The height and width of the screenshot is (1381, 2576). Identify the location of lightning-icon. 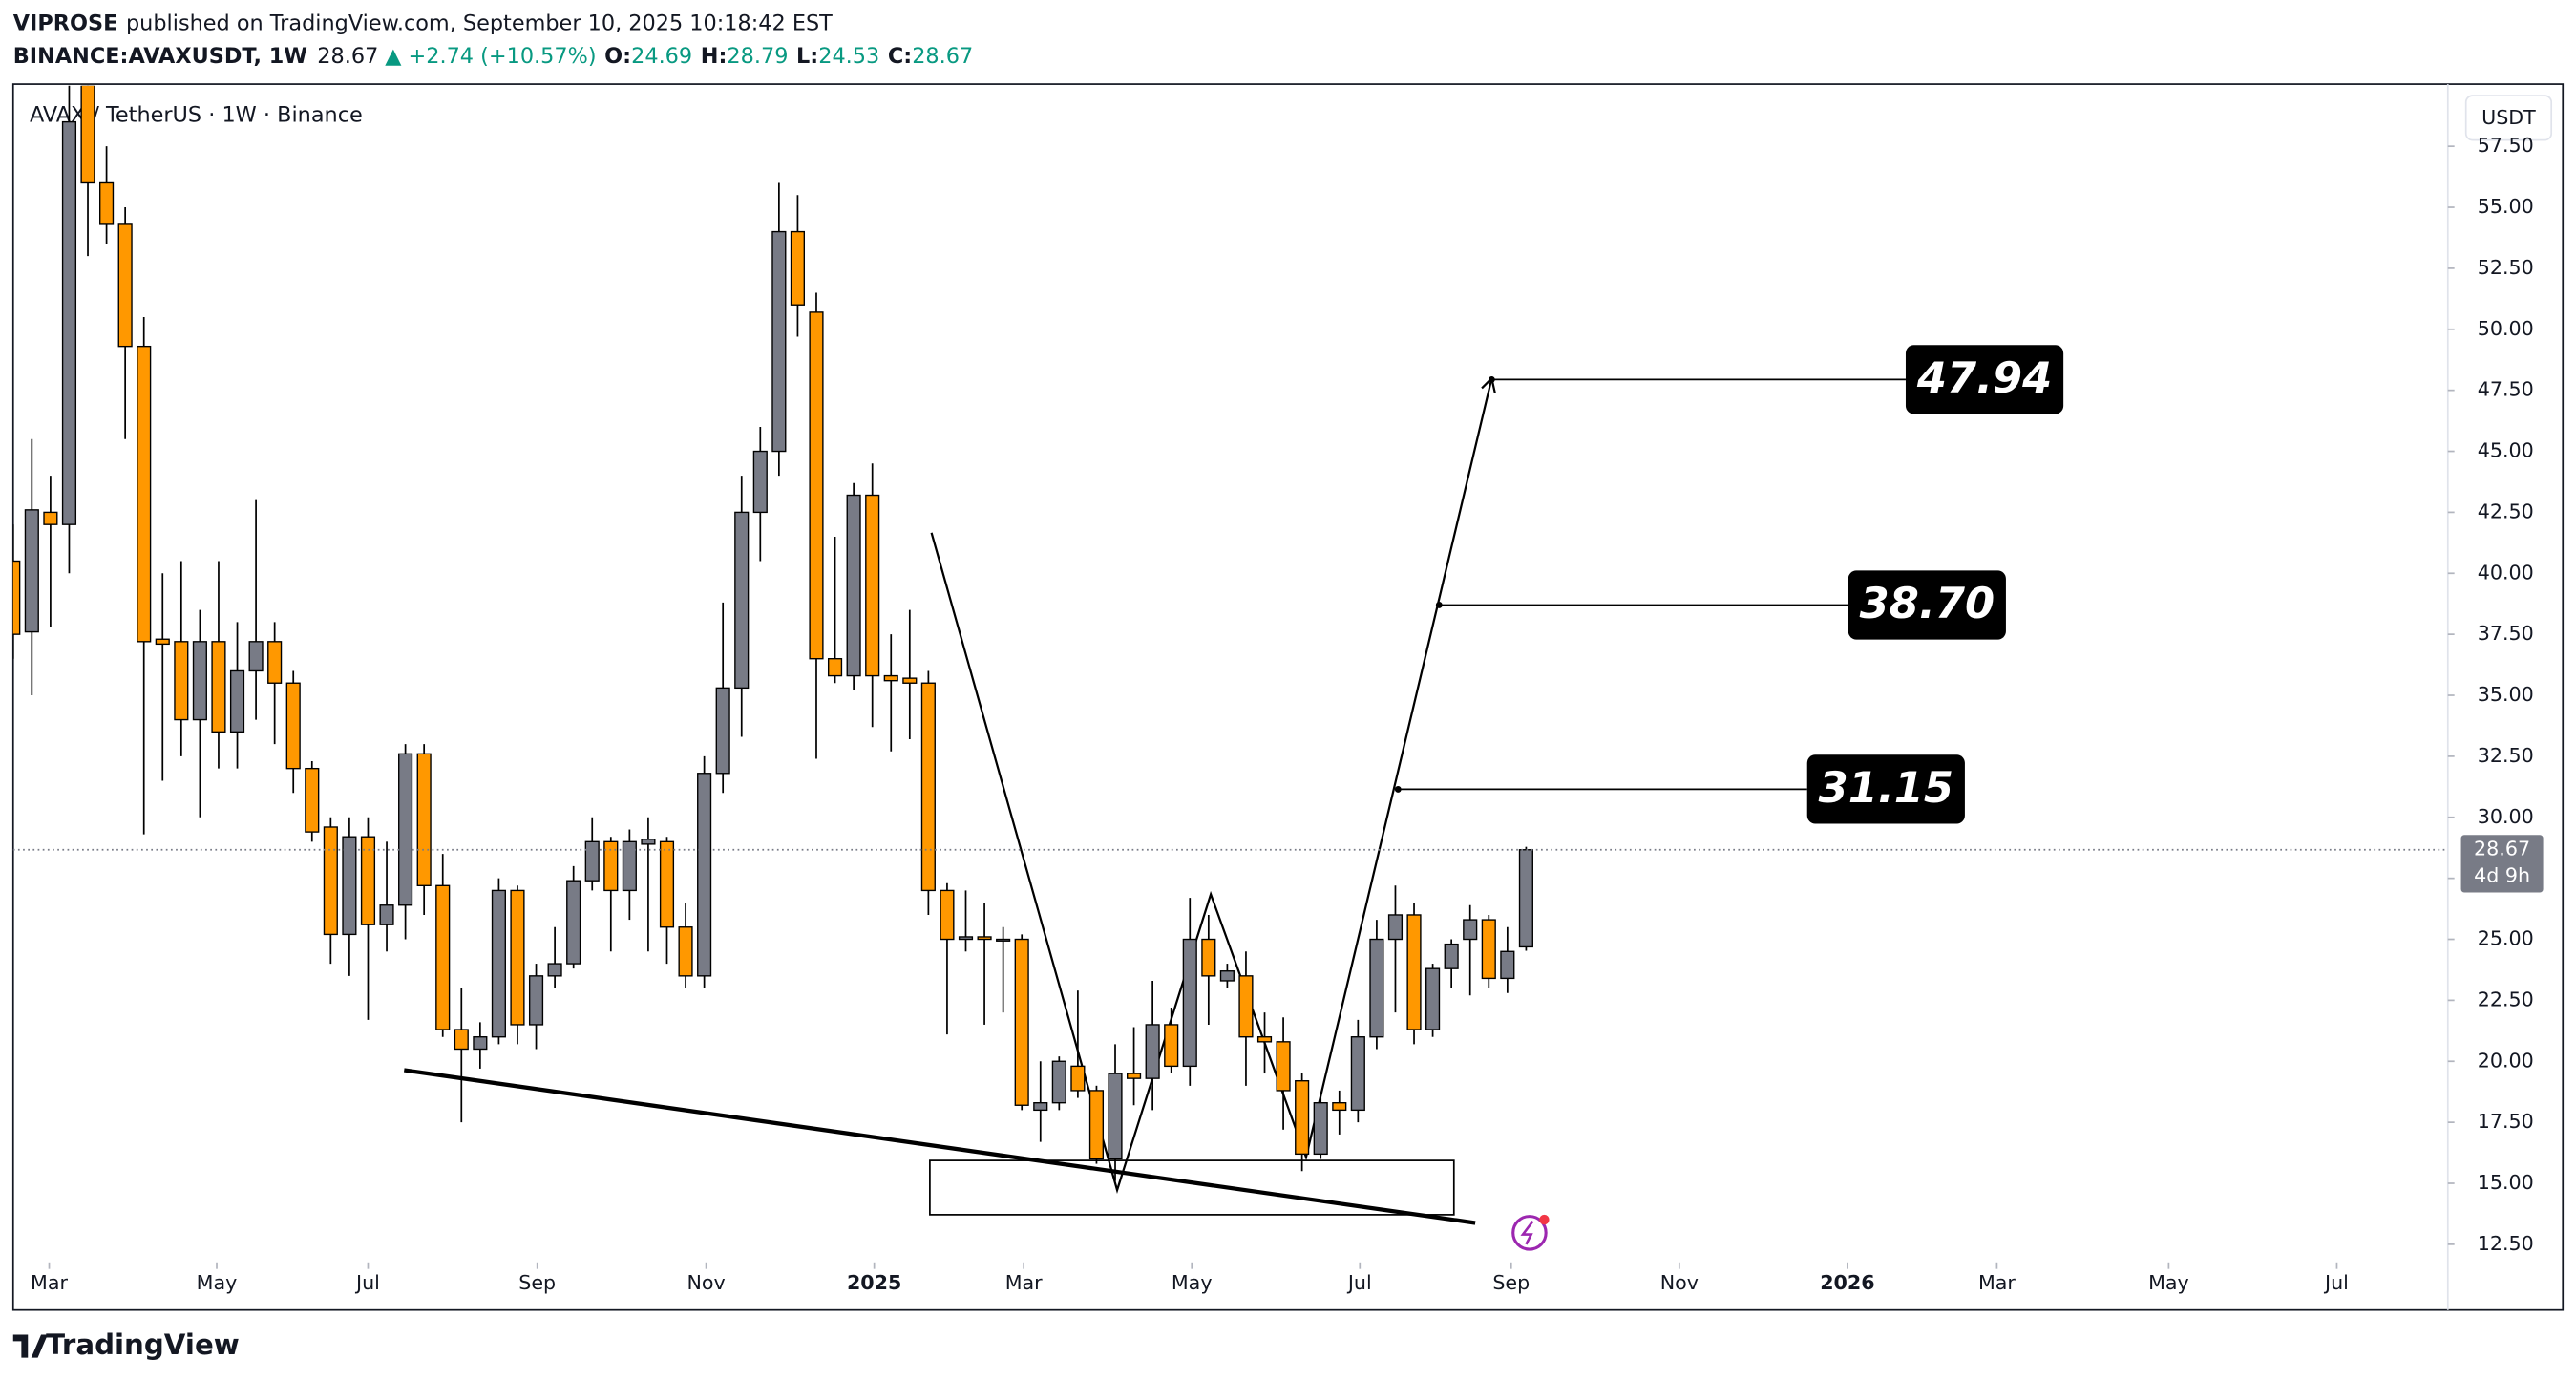
(1530, 1233).